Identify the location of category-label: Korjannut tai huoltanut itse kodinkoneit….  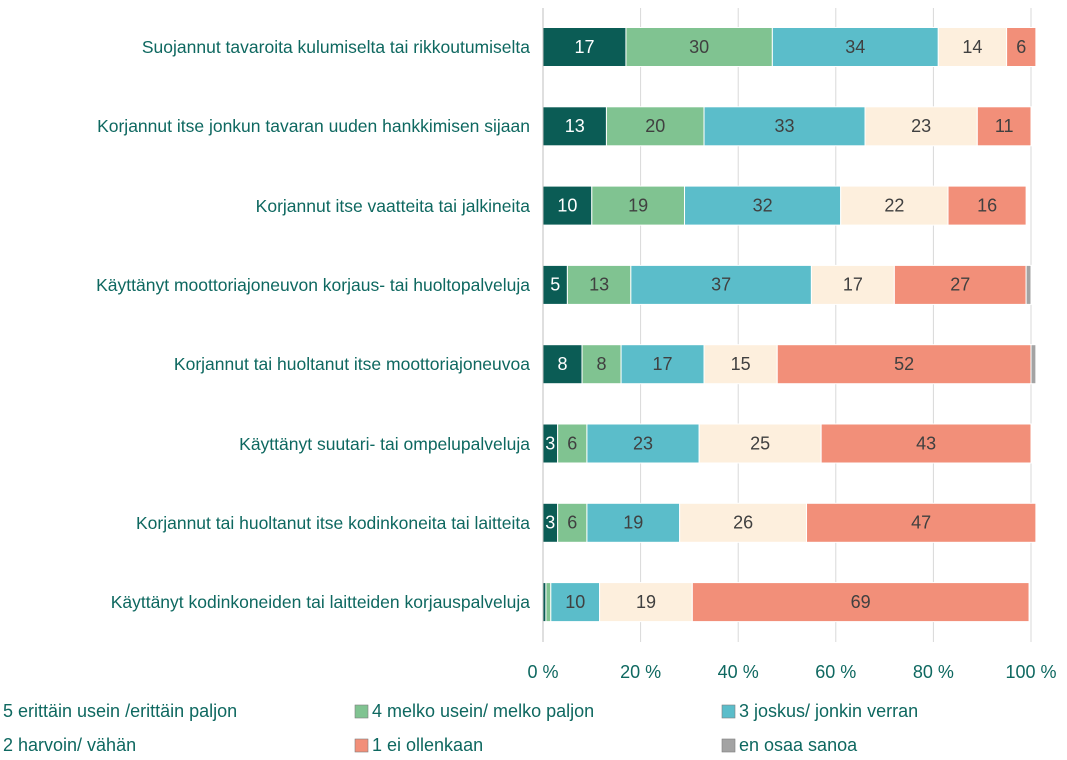
(332, 522).